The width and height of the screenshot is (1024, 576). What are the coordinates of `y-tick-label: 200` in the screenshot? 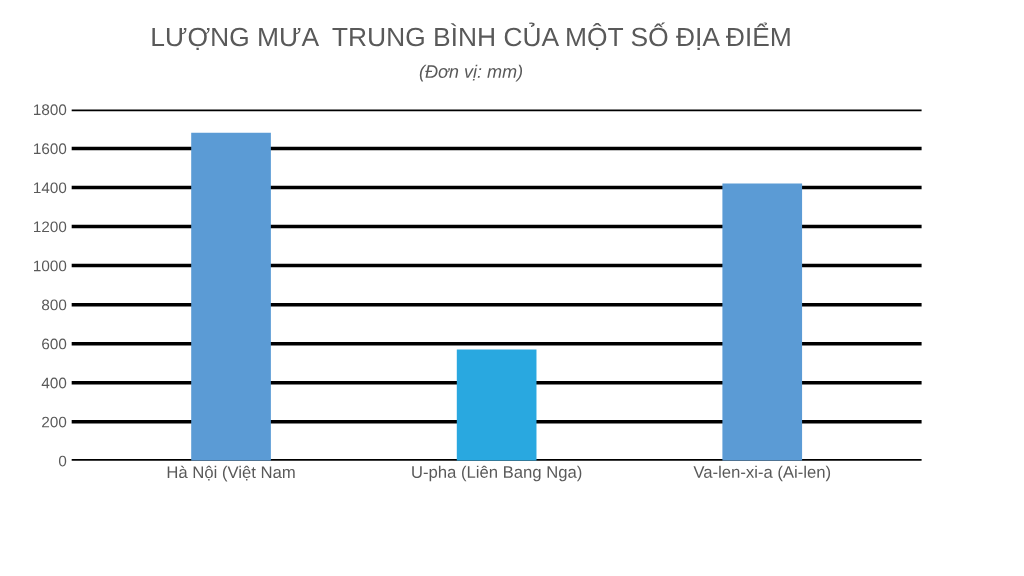 It's located at (54, 422).